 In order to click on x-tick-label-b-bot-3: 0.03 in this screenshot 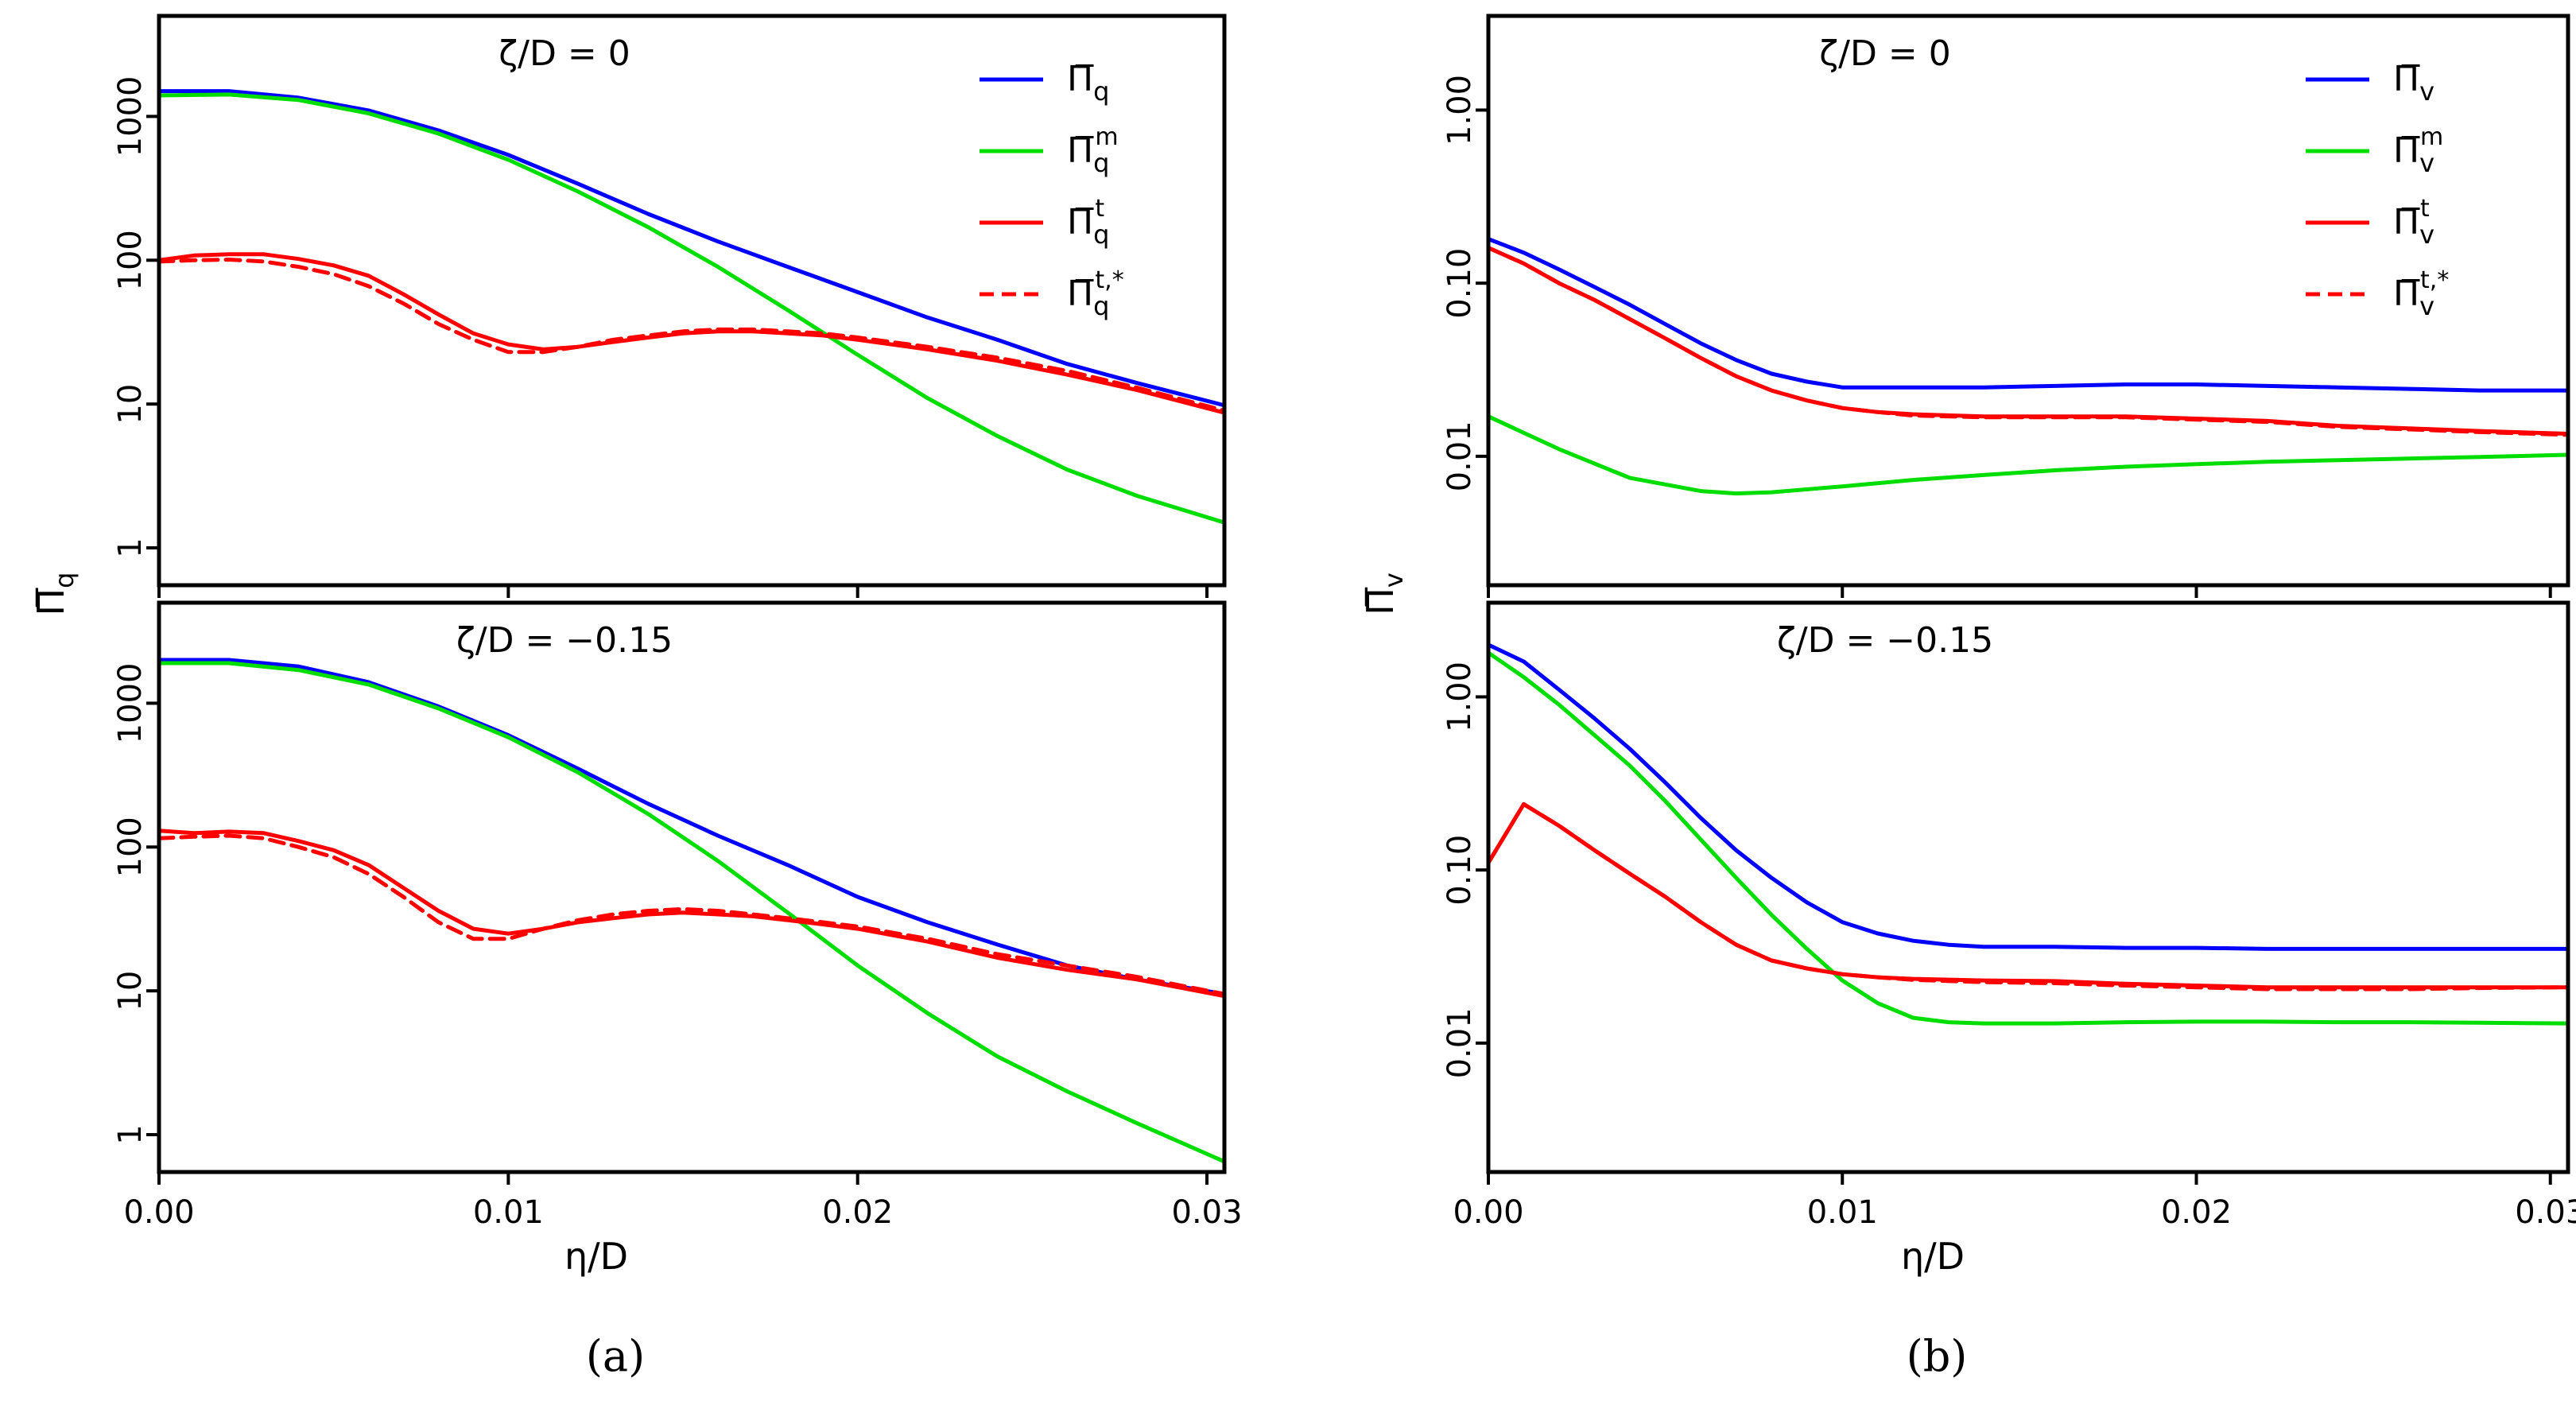, I will do `click(2545, 1213)`.